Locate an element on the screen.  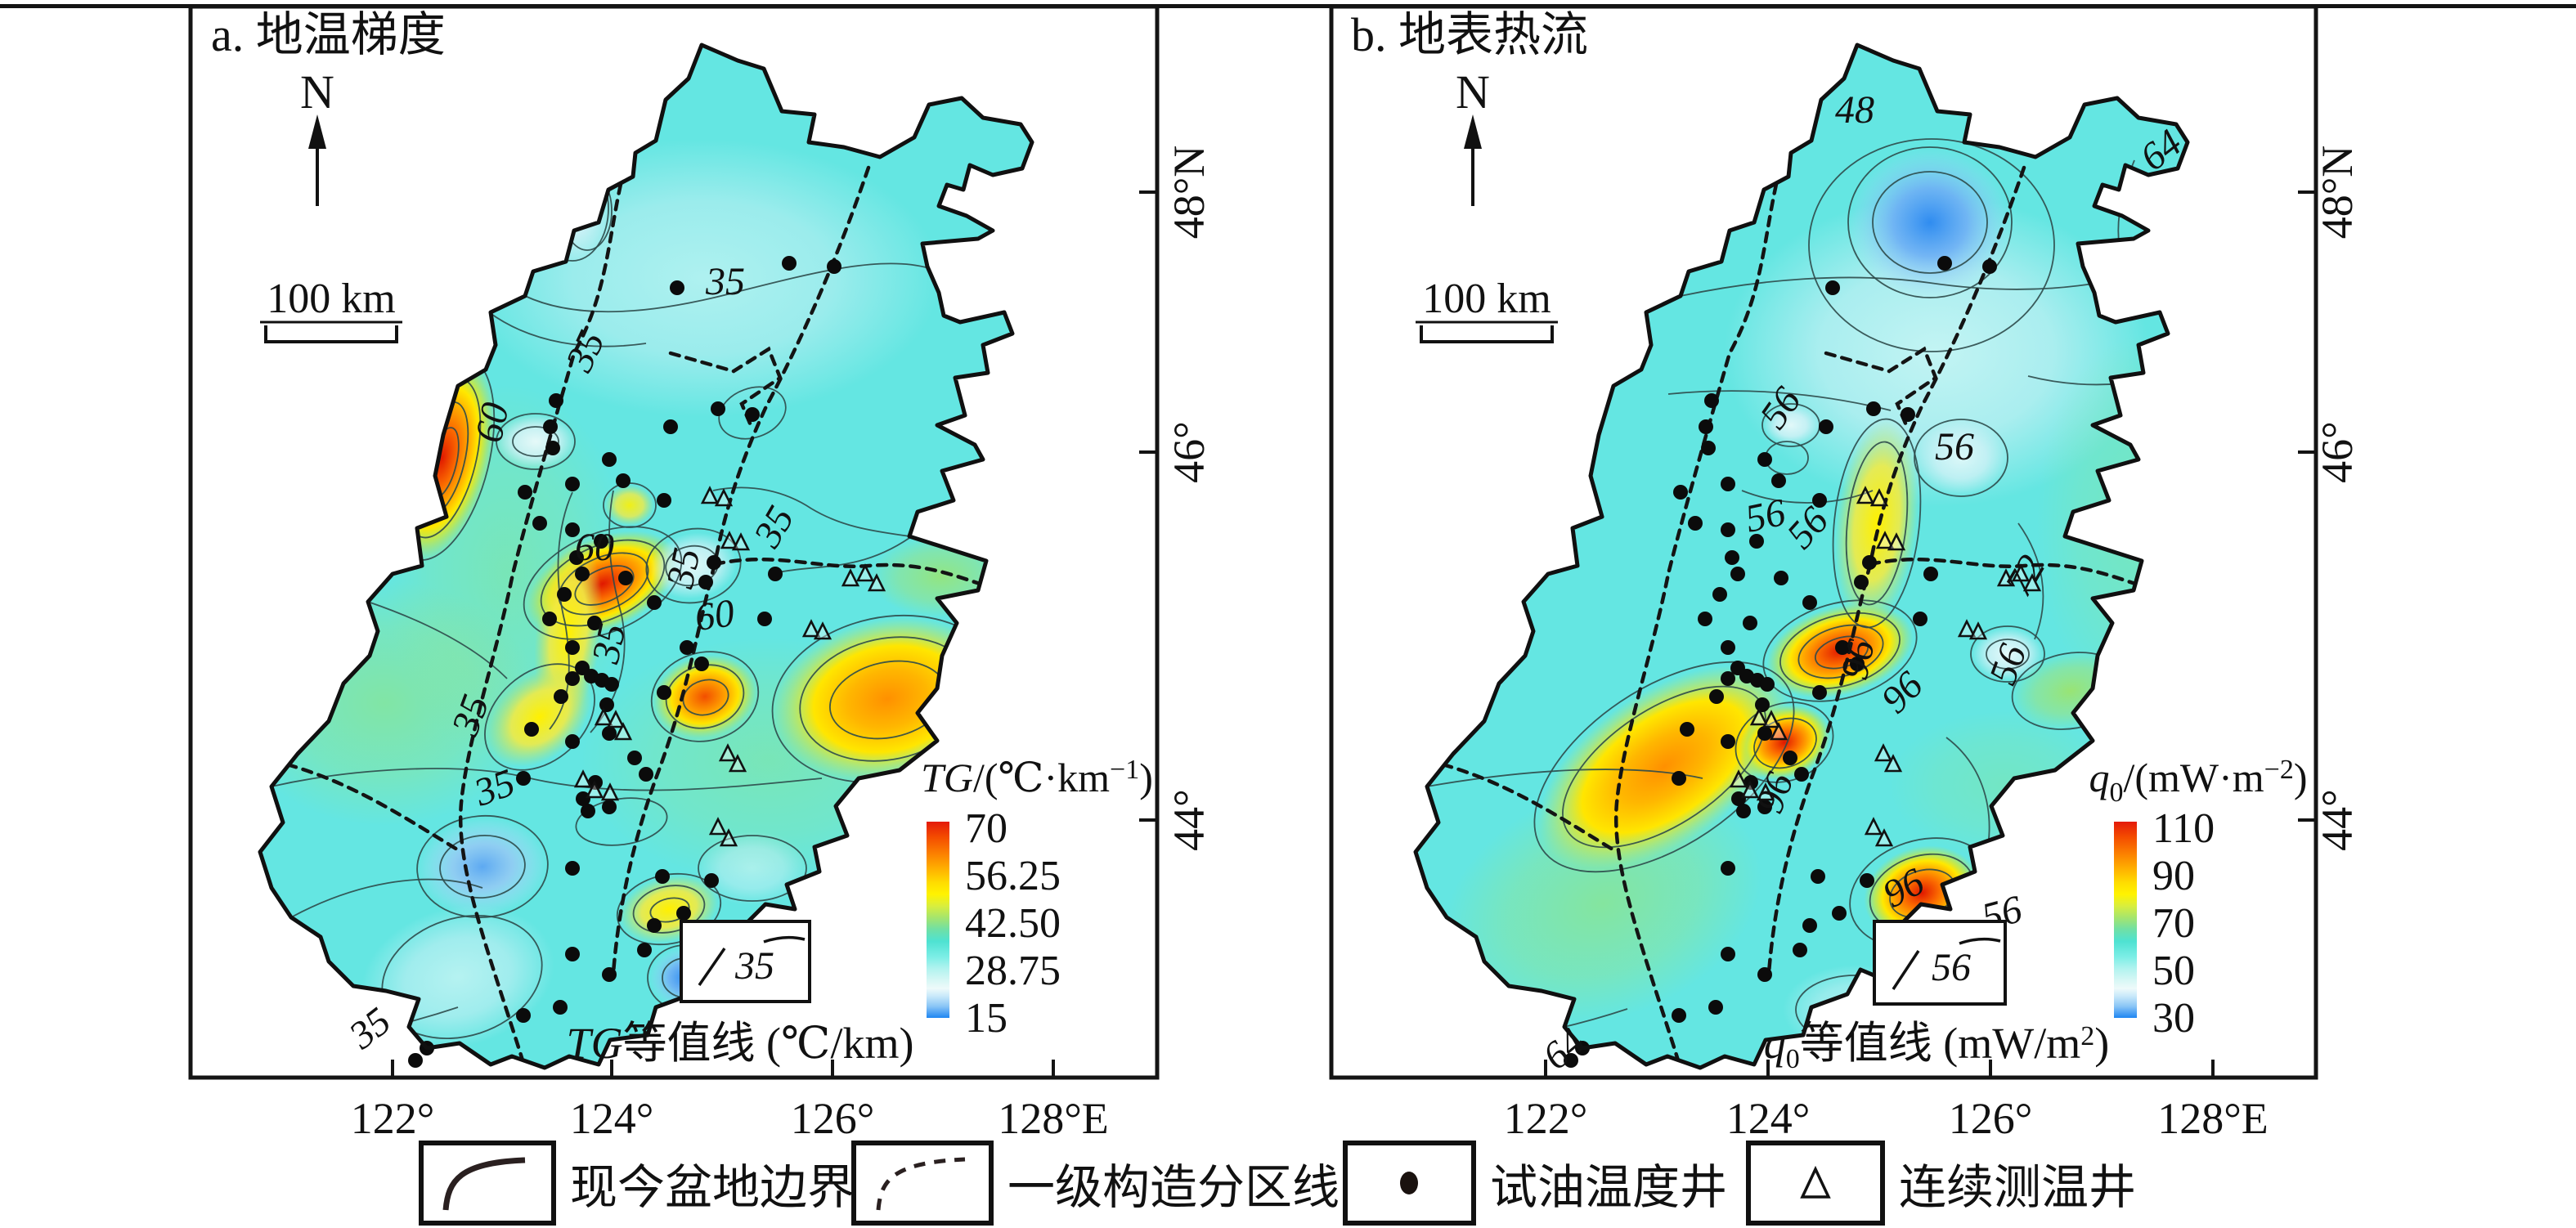
legend-item-basin-boundary: 现今盆地边界 is located at coordinates (637, 1183).